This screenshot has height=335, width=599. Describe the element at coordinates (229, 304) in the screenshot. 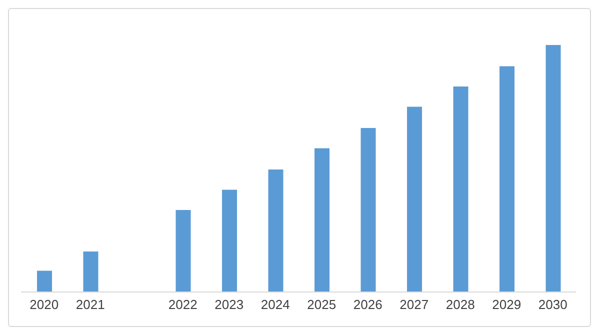

I see `x-tick-label: 2023` at that location.